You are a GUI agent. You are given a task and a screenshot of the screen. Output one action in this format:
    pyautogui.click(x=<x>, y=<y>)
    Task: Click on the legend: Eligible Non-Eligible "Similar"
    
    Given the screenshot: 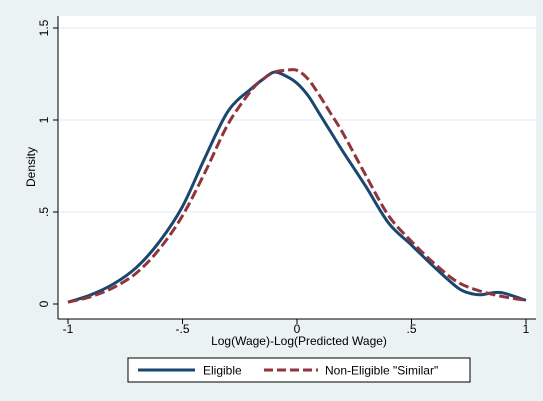 What is the action you would take?
    pyautogui.click(x=299, y=370)
    